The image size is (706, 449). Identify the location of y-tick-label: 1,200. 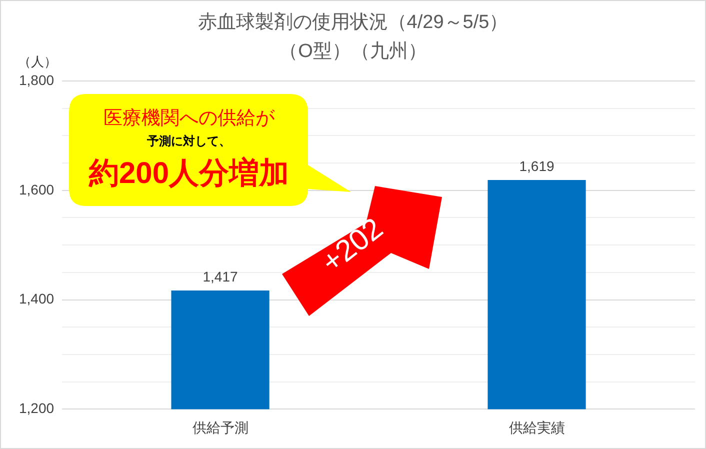
(36, 408).